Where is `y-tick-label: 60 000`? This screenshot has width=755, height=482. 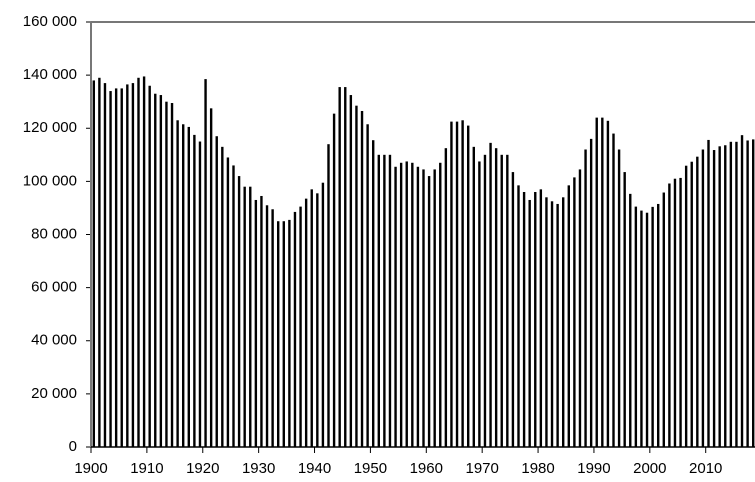
y-tick-label: 60 000 is located at coordinates (54, 287).